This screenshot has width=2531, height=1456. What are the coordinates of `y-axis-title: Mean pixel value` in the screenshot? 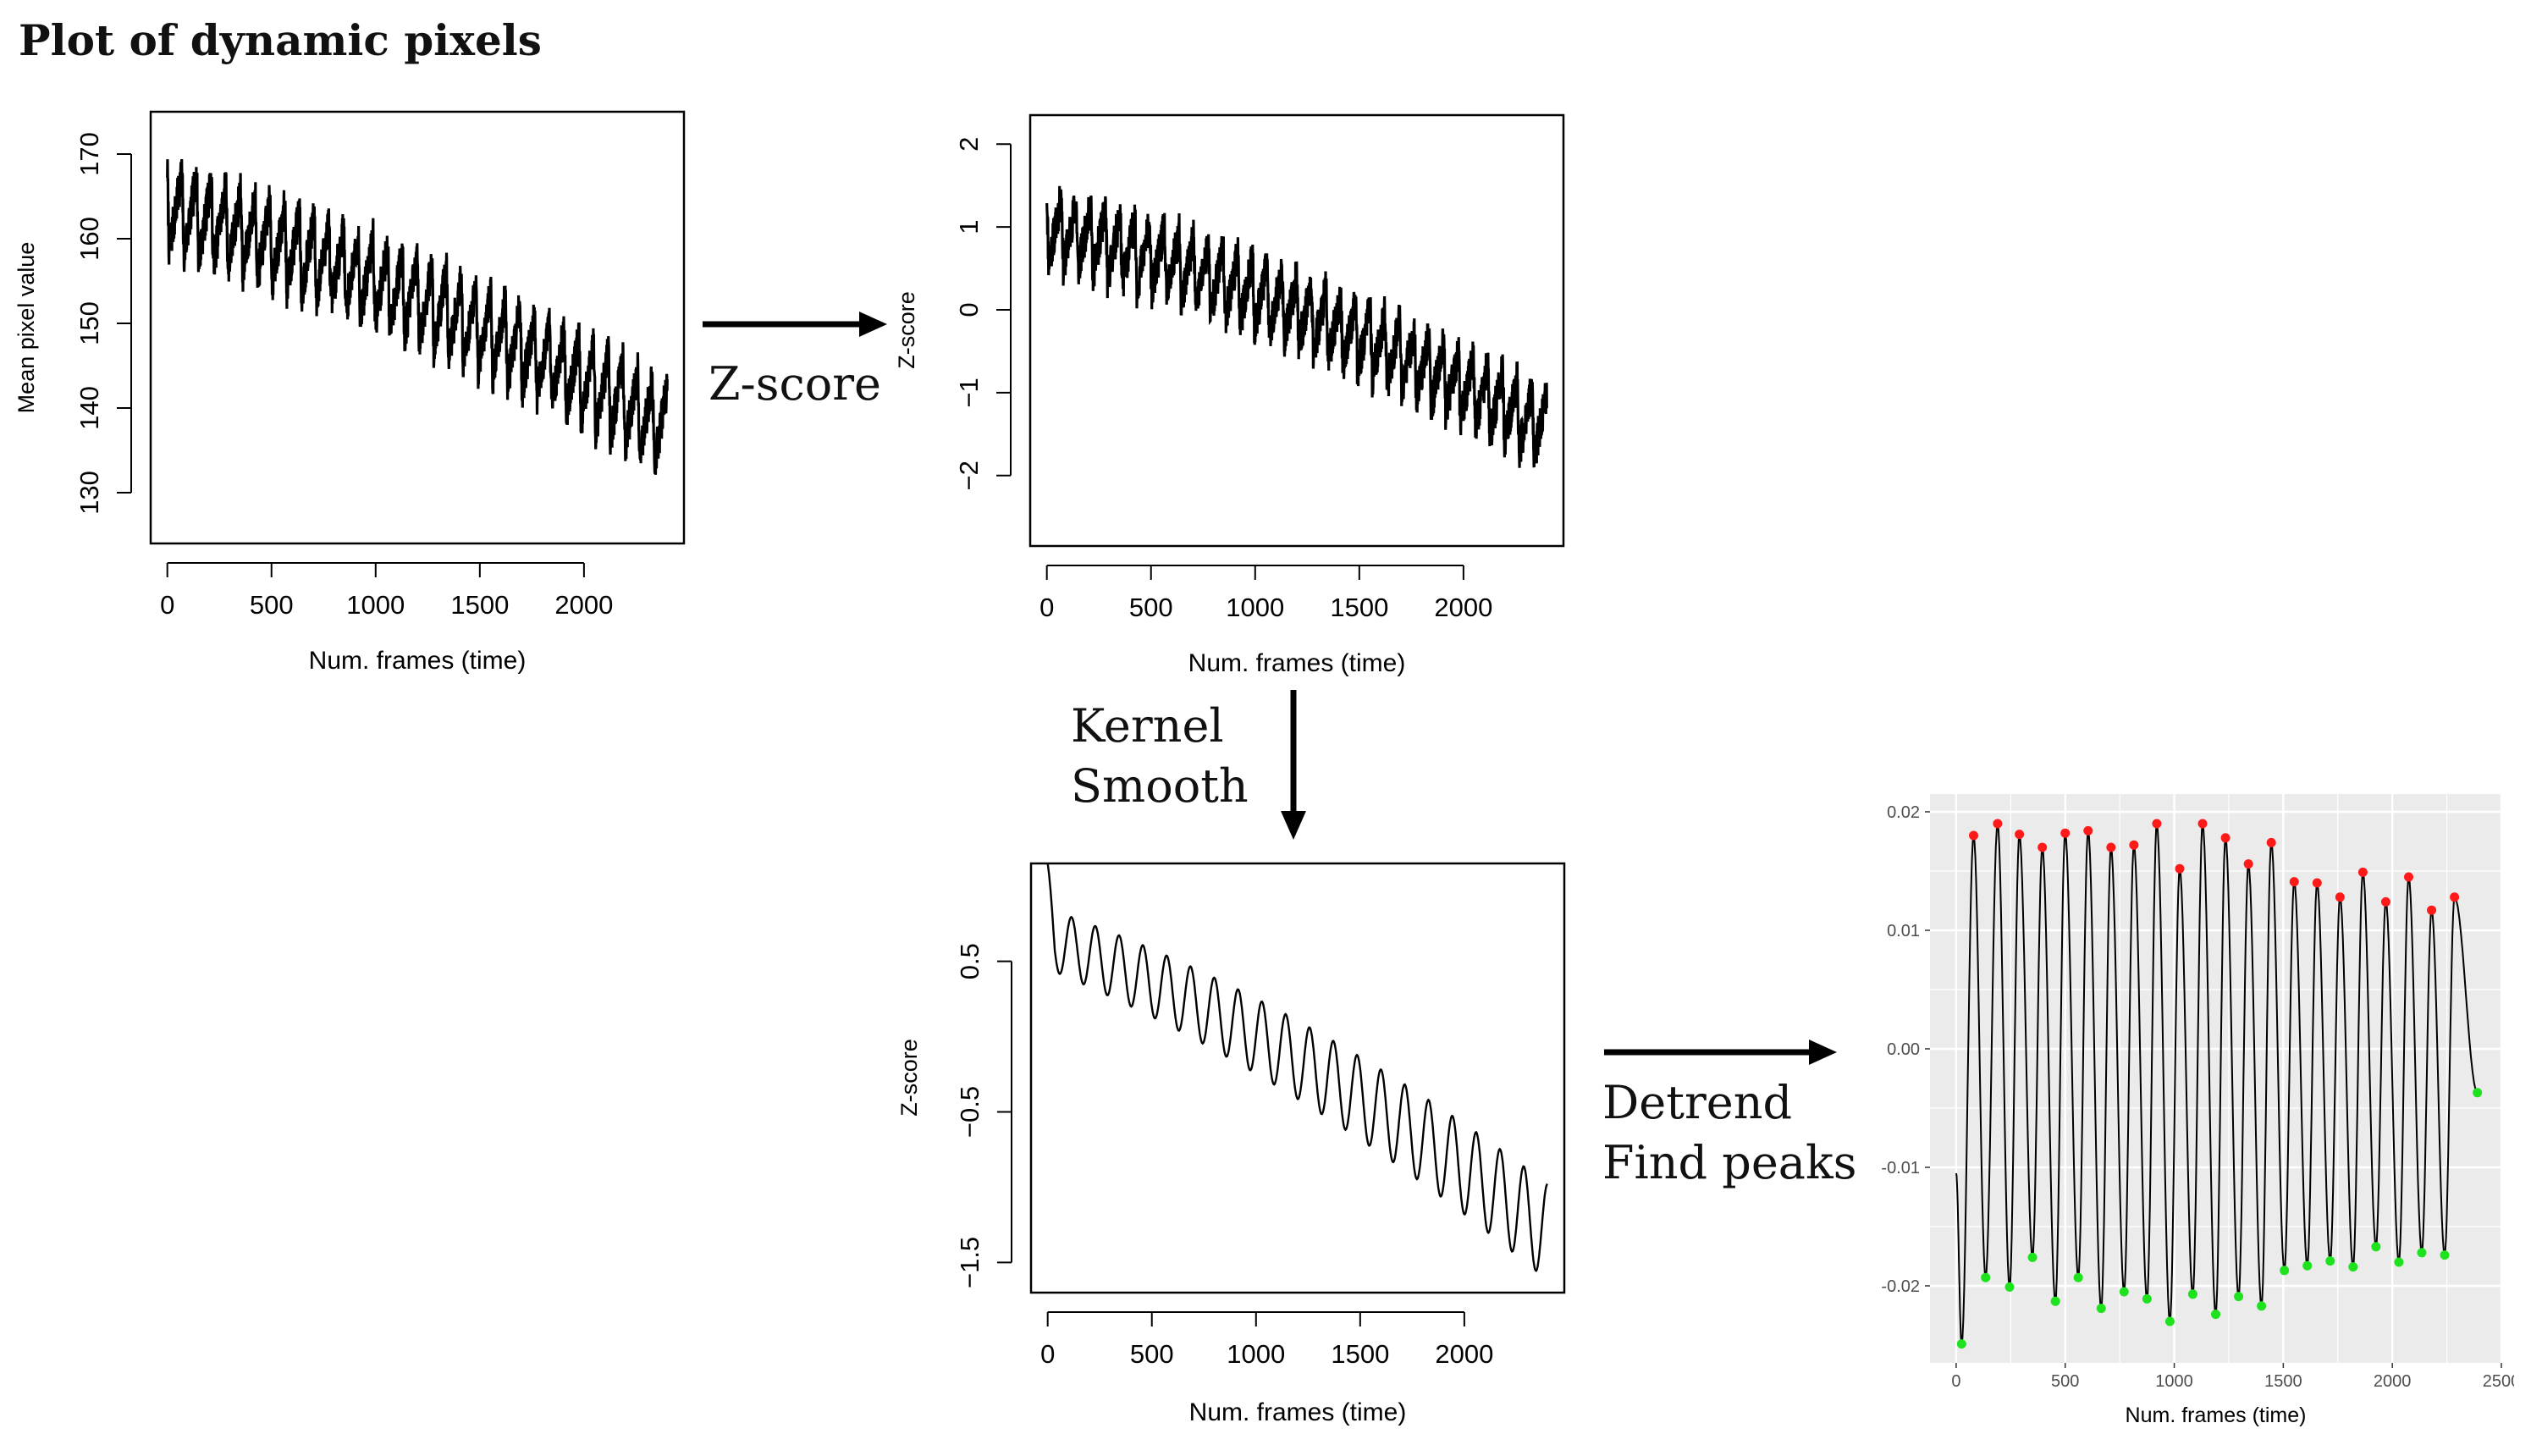 It's located at (26, 328).